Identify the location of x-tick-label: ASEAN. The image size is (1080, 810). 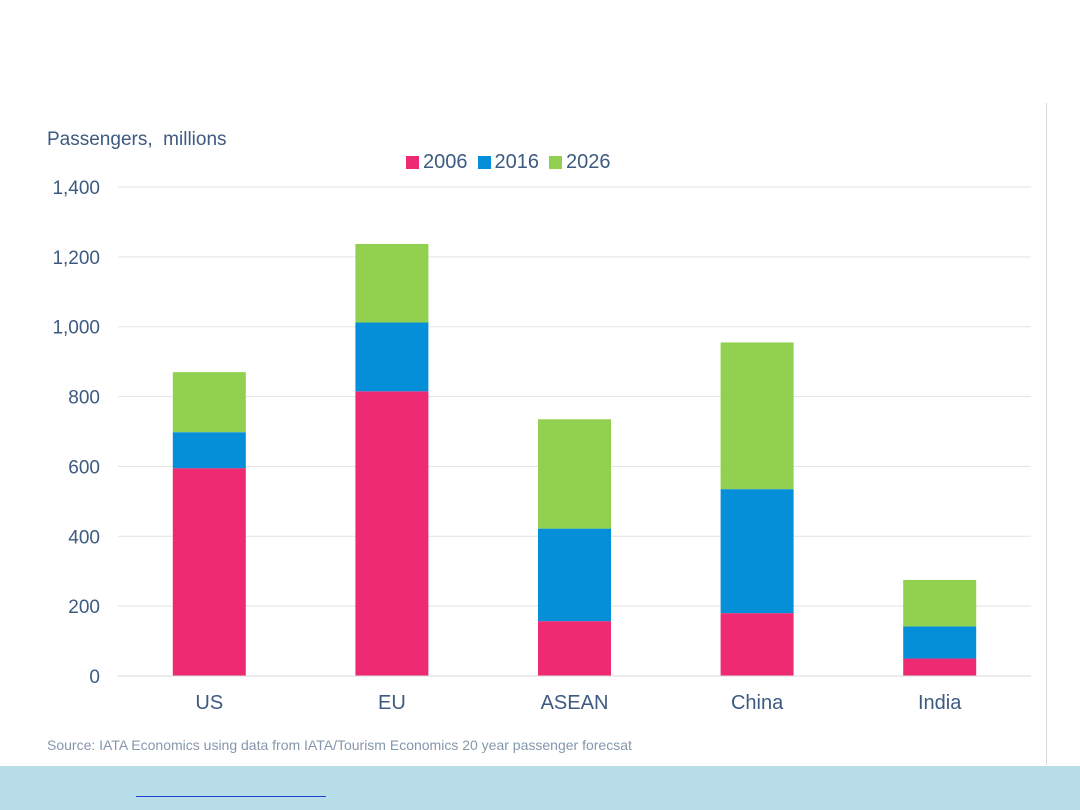
(575, 703).